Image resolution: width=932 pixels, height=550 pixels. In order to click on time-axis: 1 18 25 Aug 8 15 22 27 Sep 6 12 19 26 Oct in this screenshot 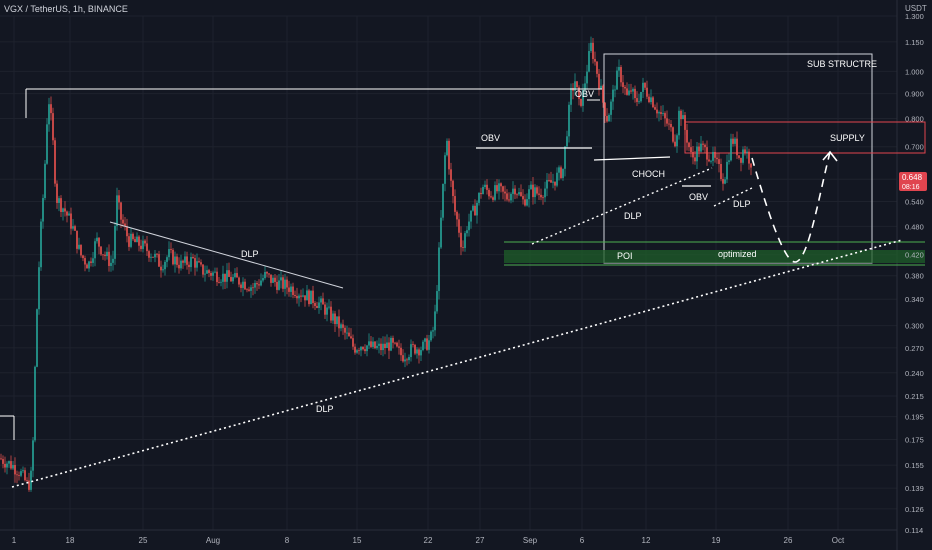, I will do `click(428, 540)`.